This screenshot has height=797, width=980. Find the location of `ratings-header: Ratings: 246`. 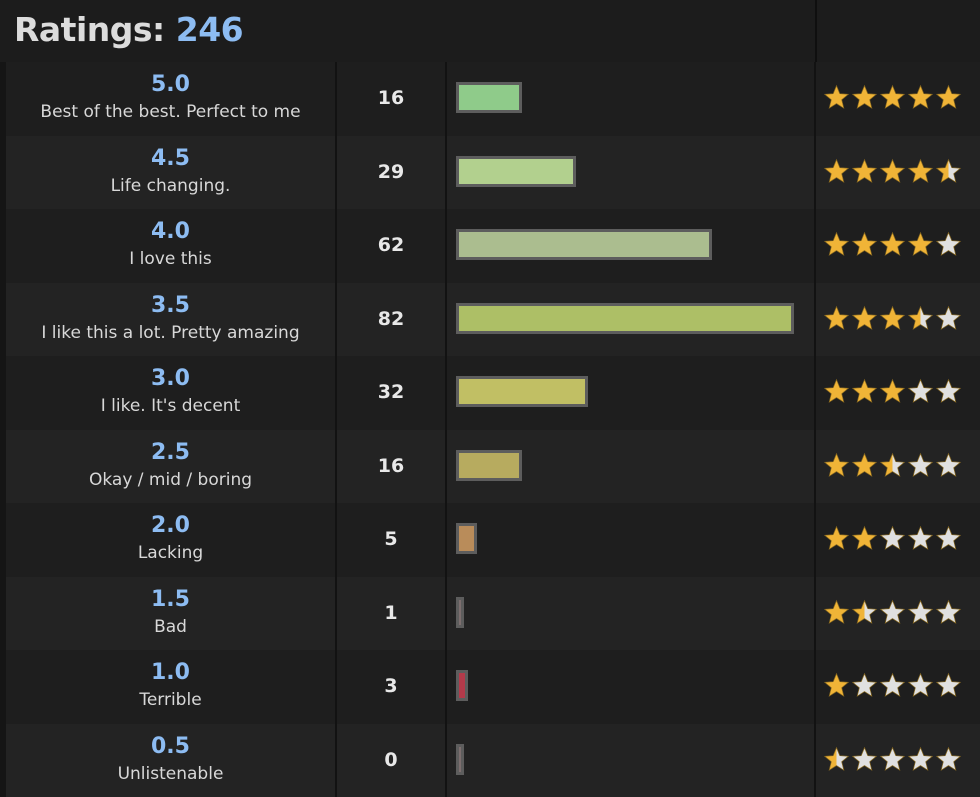

ratings-header: Ratings: 246 is located at coordinates (490, 31).